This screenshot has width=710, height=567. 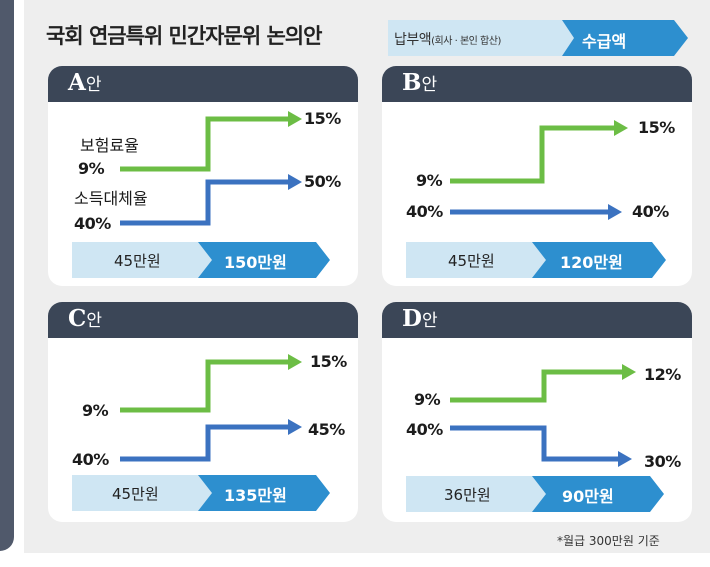 What do you see at coordinates (255, 262) in the screenshot?
I see `receive-amount: 150만원` at bounding box center [255, 262].